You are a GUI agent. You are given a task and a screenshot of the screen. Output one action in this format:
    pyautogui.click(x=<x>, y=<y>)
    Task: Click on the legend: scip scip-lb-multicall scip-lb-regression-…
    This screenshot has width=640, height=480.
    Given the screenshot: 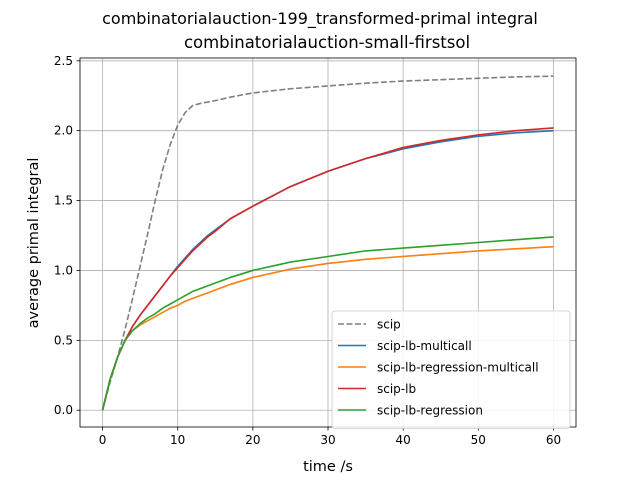 What is the action you would take?
    pyautogui.click(x=451, y=369)
    